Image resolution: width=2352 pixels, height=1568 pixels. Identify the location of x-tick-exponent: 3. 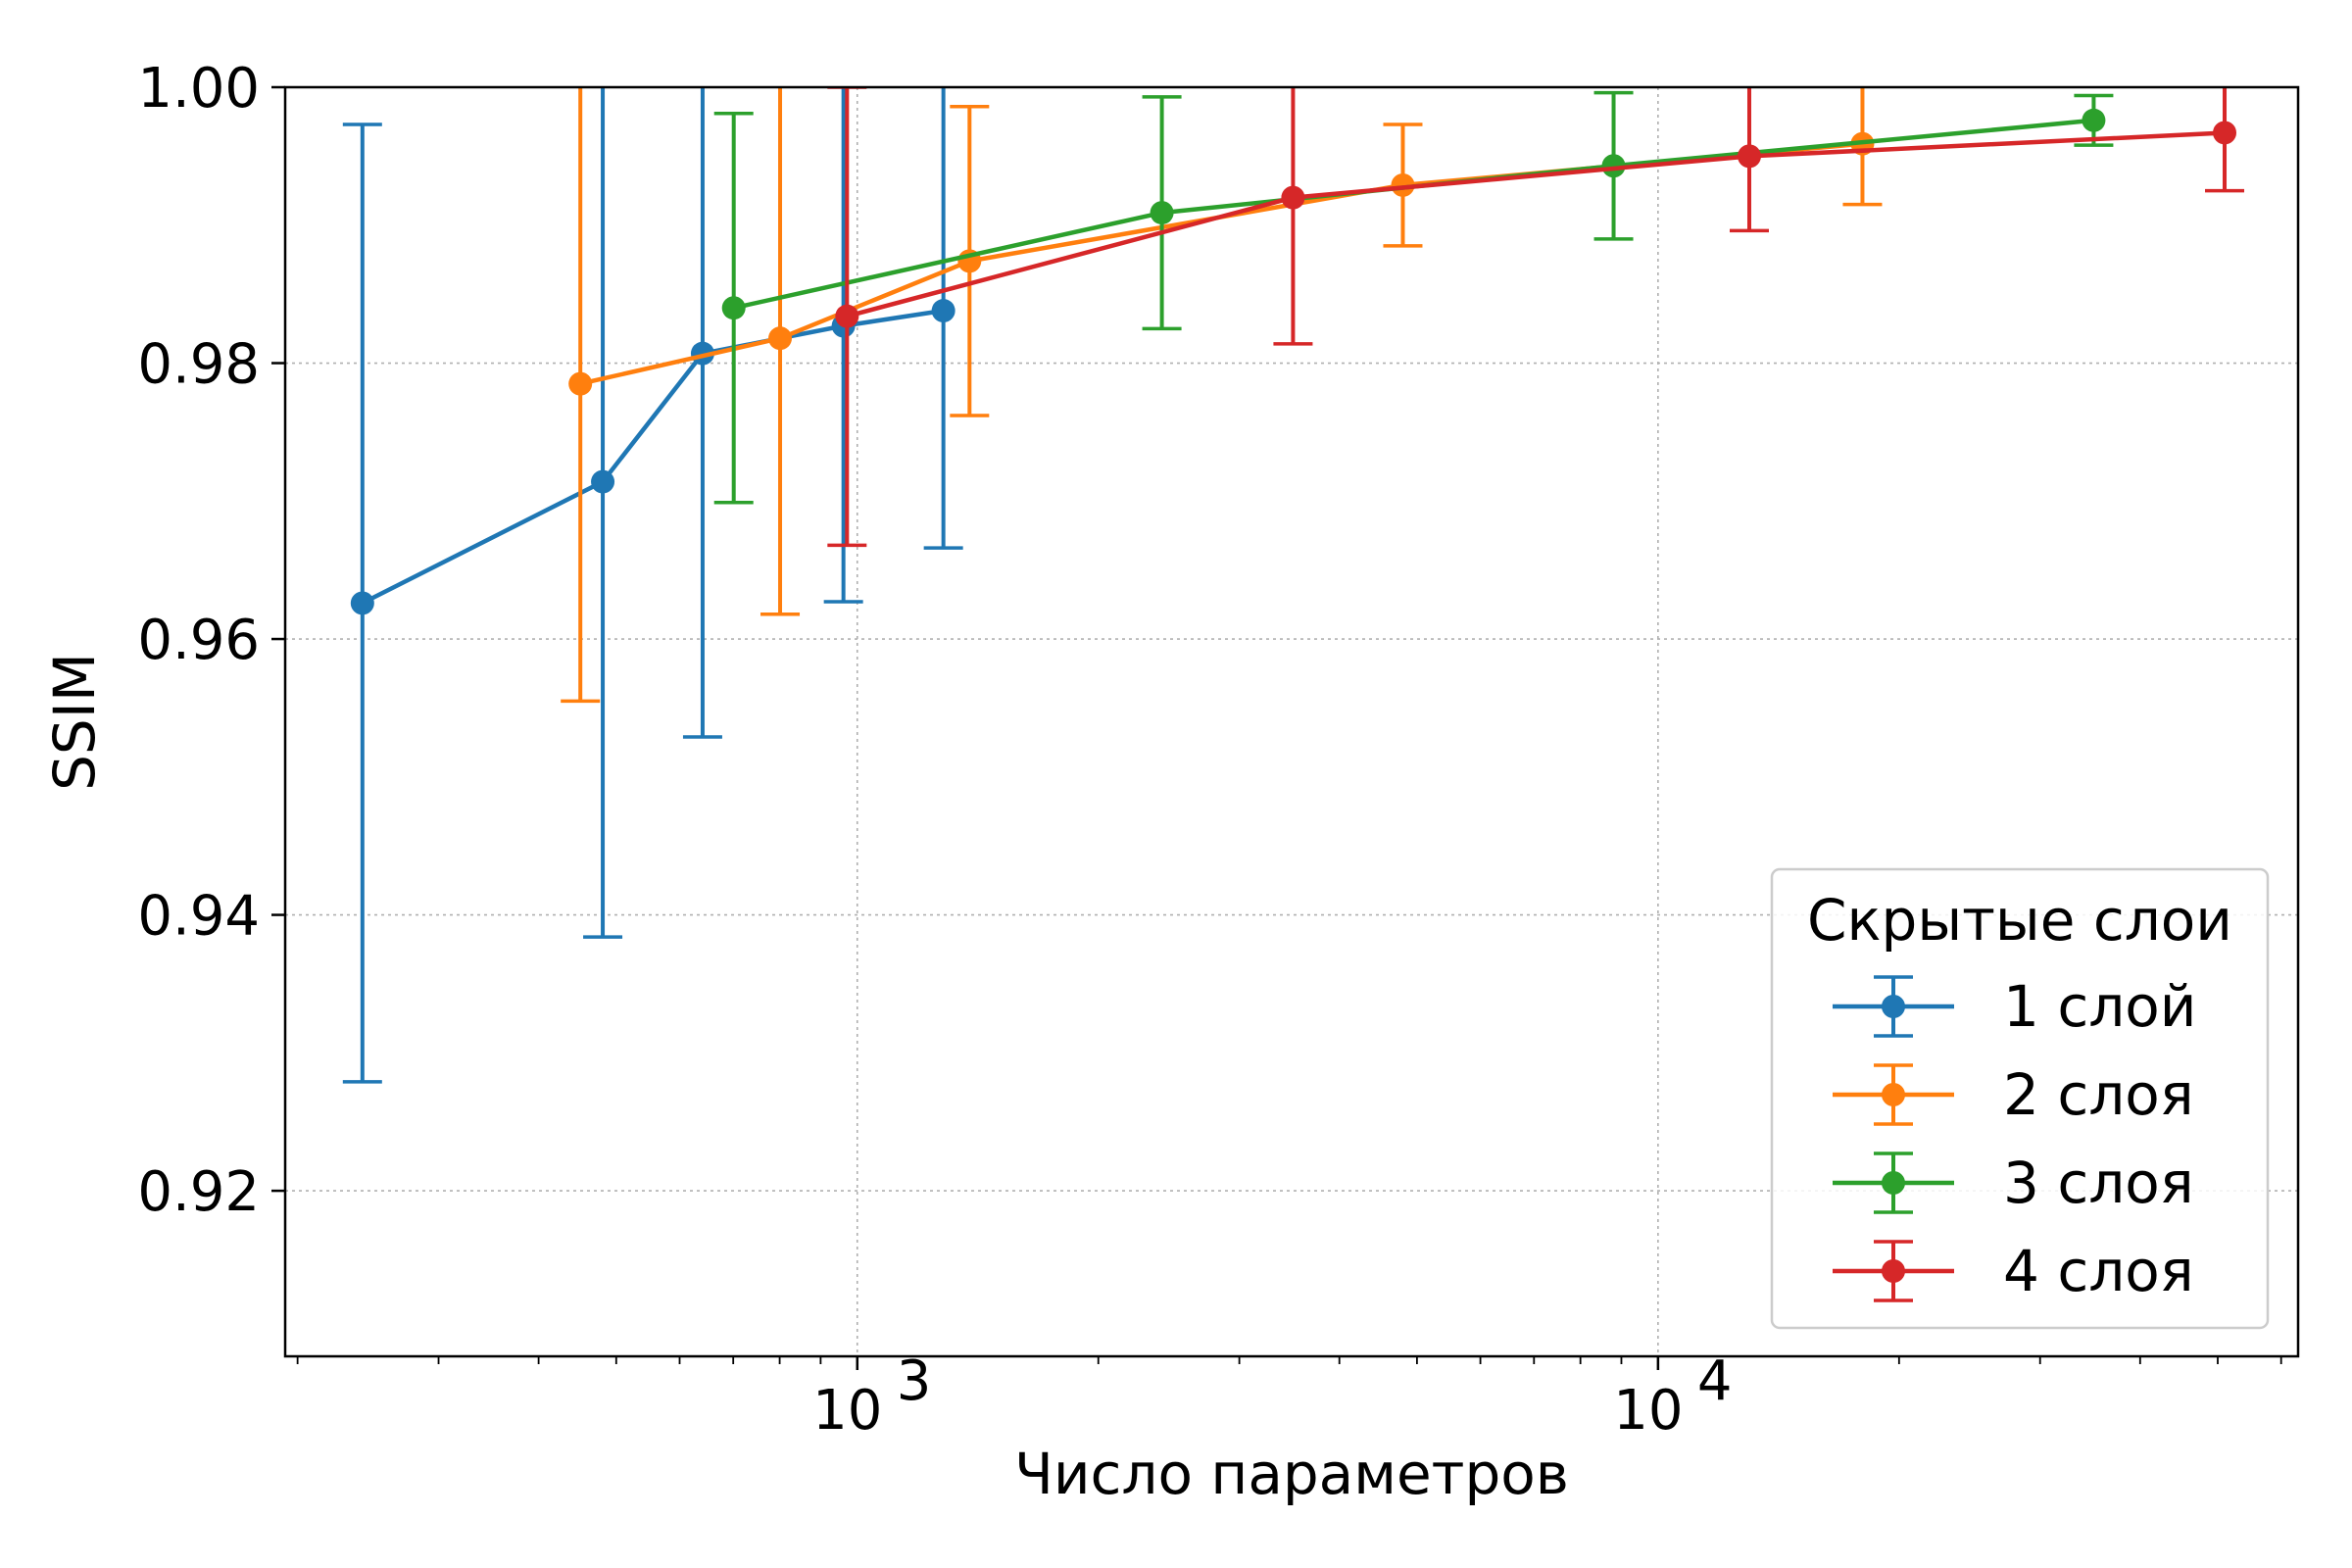
(915, 1381).